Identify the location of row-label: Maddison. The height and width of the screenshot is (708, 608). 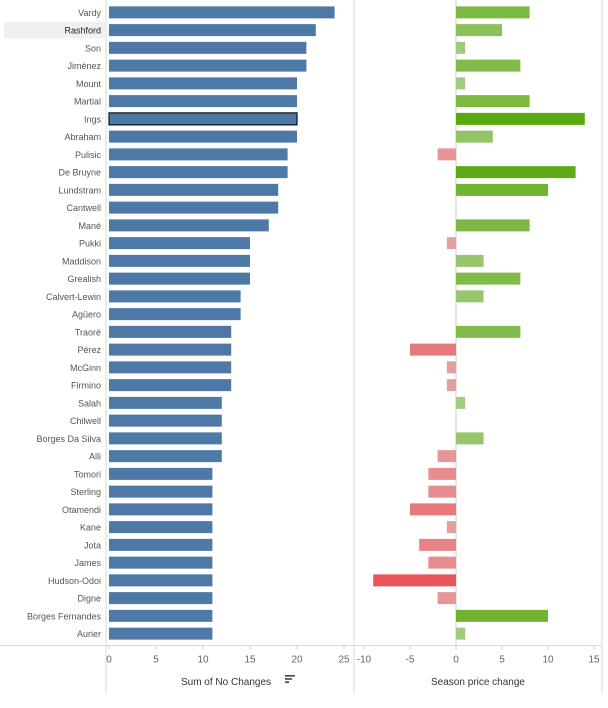
(81, 261).